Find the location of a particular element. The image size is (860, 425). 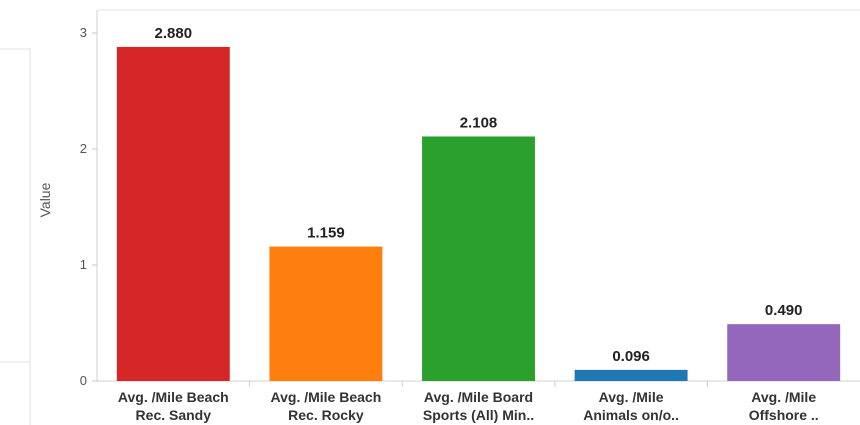

y-tick-label: 2 is located at coordinates (83, 148).